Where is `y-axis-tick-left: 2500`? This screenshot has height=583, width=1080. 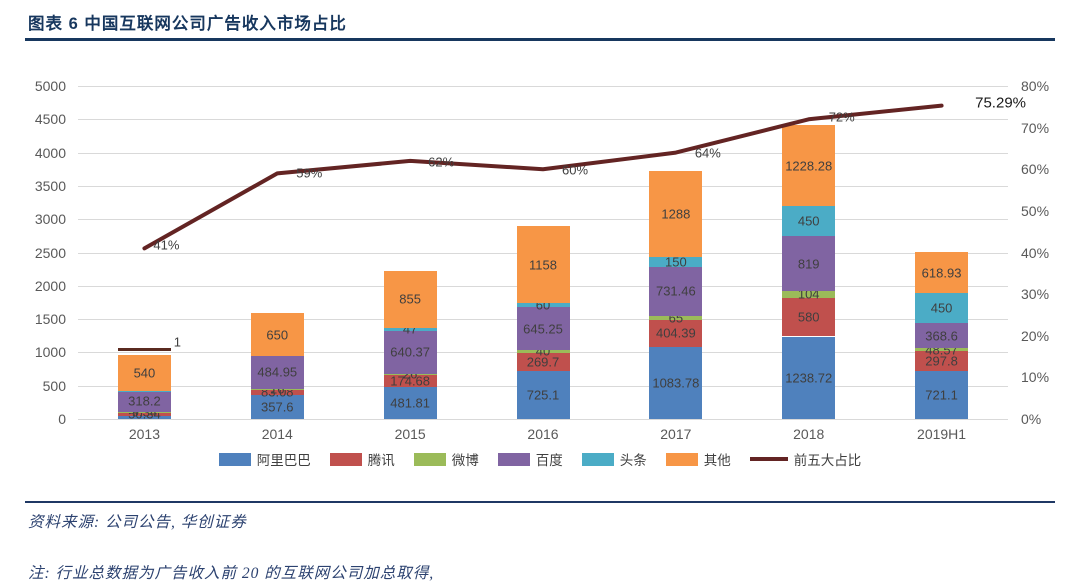 y-axis-tick-left: 2500 is located at coordinates (50, 252).